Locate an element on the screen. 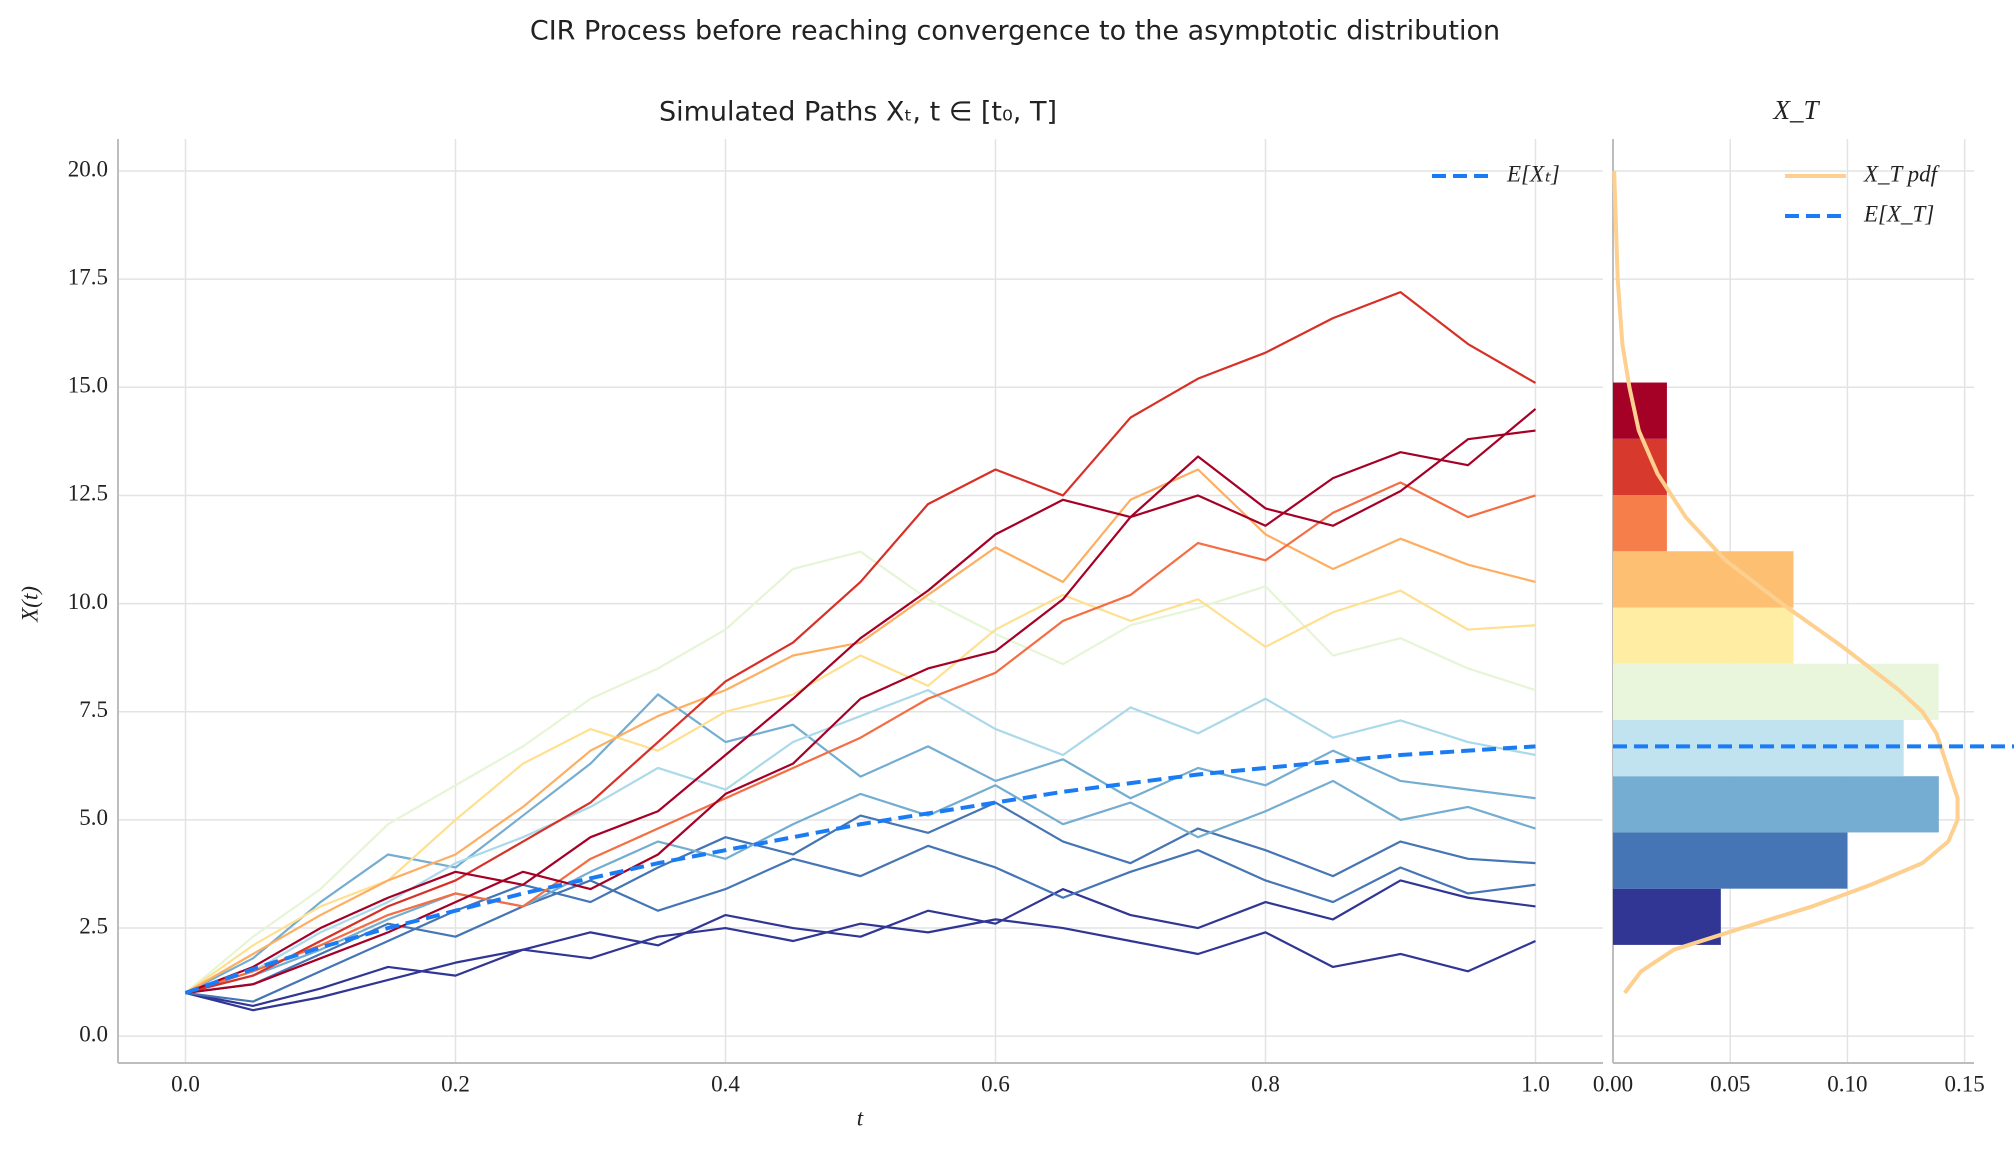 The width and height of the screenshot is (2014, 1154). legend-label: E[Xₜ] is located at coordinates (1533, 173).